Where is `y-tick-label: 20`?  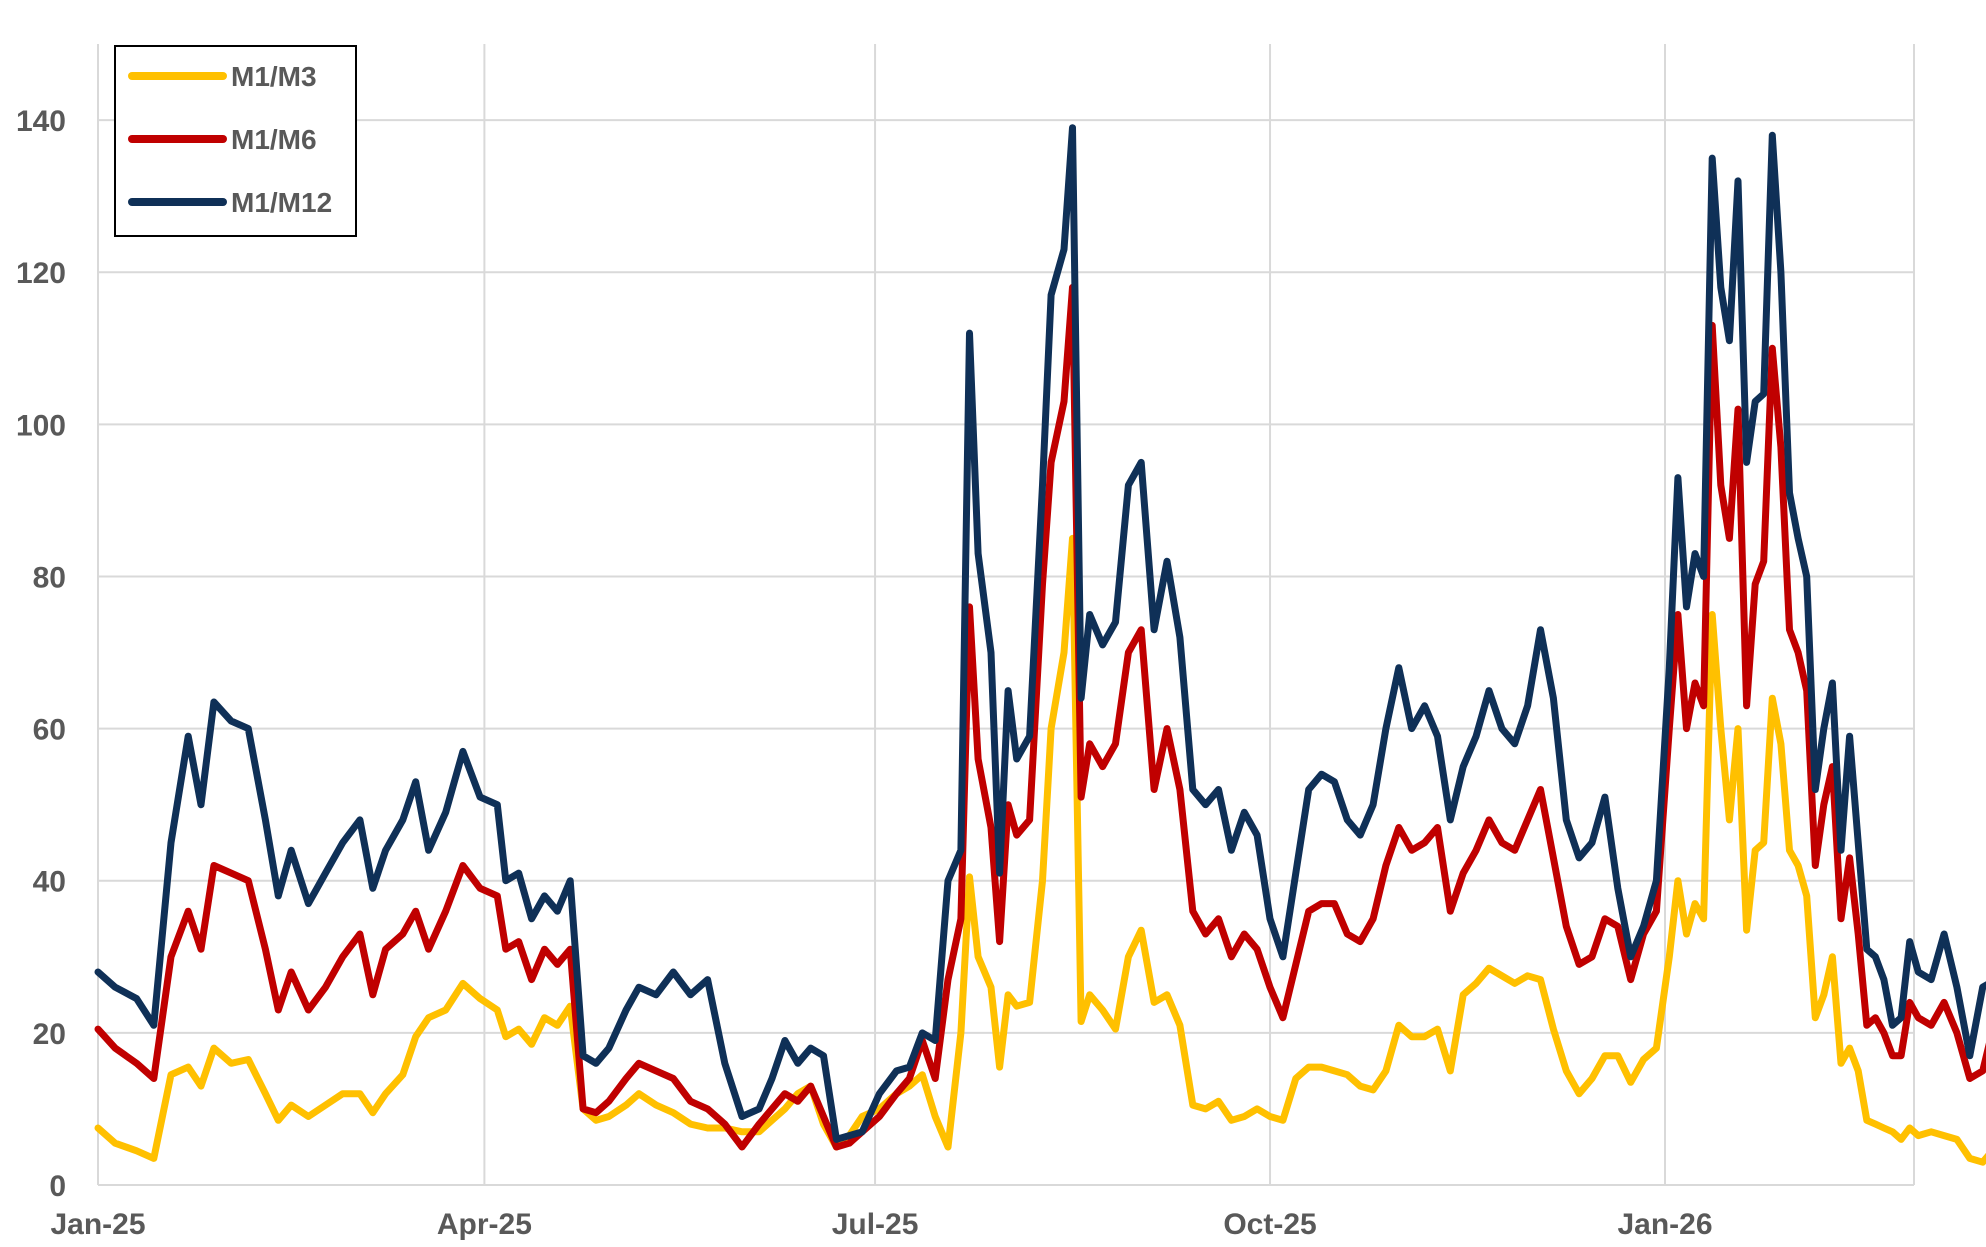
y-tick-label: 20 is located at coordinates (49, 1034).